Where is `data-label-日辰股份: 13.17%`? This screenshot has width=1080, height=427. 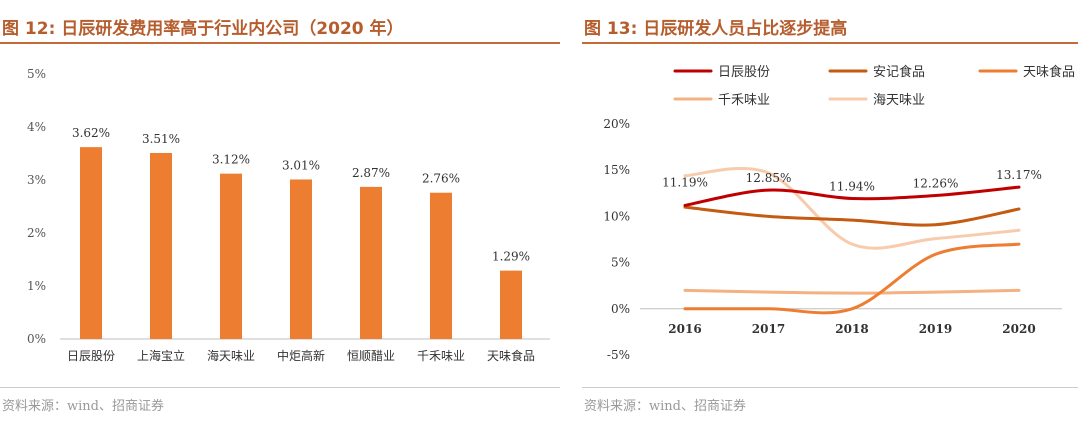 data-label-日辰股份: 13.17% is located at coordinates (1019, 175).